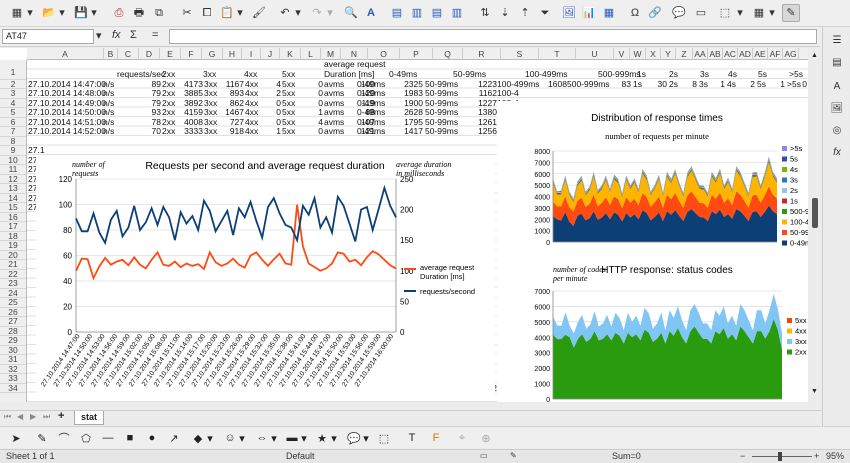 The width and height of the screenshot is (850, 463). Describe the element at coordinates (484, 455) in the screenshot. I see `selection-mode-icon: ▭` at that location.